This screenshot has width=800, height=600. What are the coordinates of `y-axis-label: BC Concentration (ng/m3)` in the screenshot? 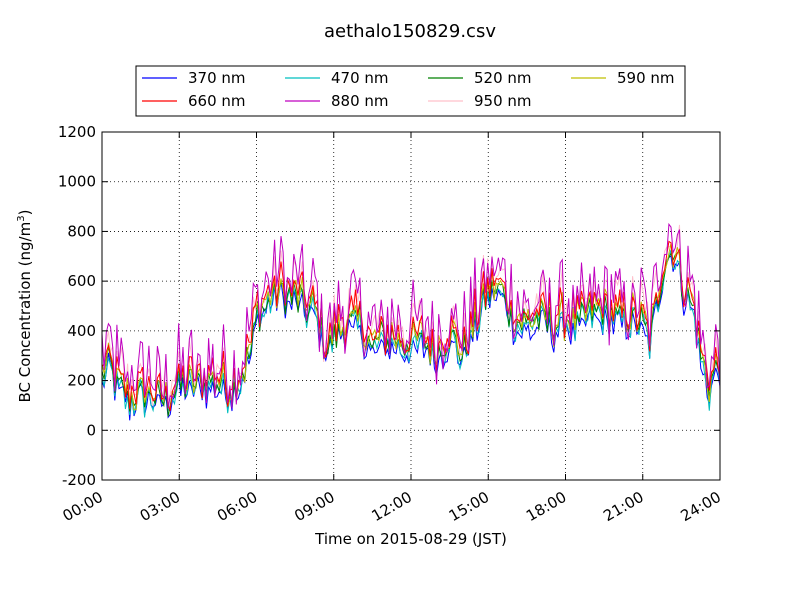 It's located at (25, 306).